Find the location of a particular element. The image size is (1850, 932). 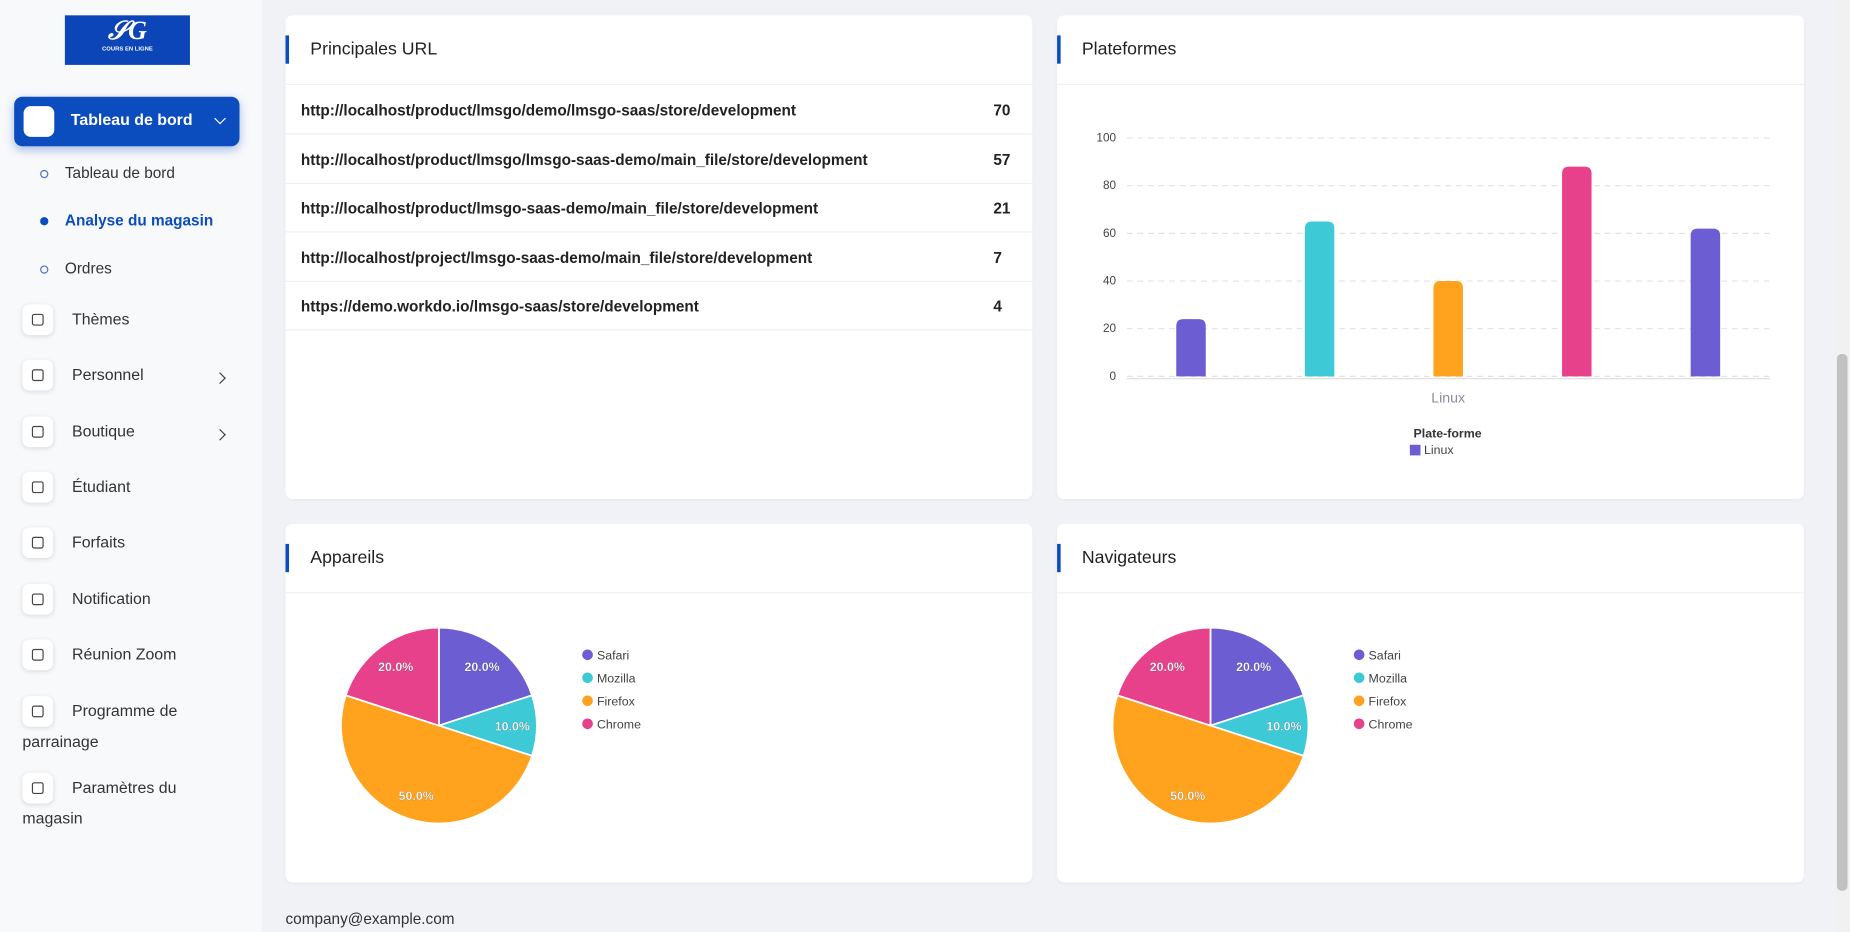

active-menu: Tableau de bord is located at coordinates (127, 121).